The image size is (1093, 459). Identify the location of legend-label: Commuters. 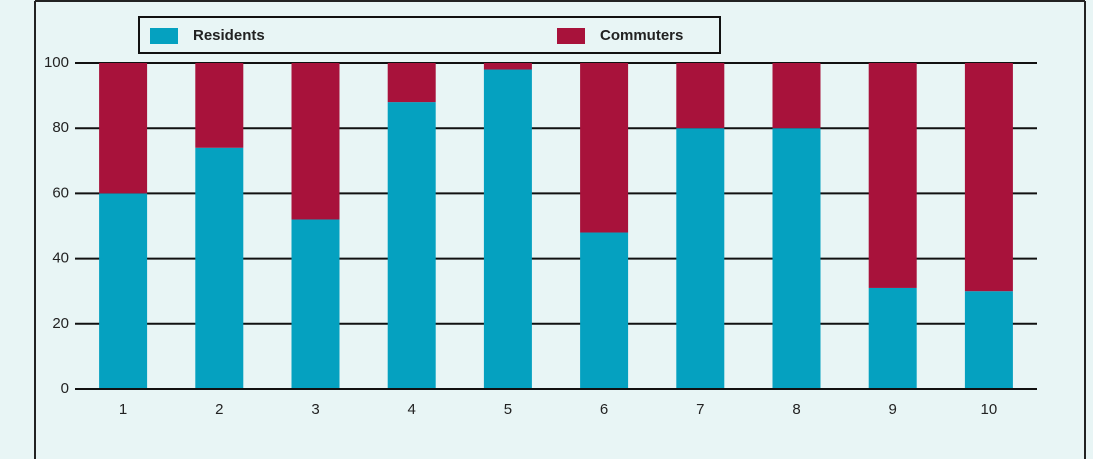
(641, 35).